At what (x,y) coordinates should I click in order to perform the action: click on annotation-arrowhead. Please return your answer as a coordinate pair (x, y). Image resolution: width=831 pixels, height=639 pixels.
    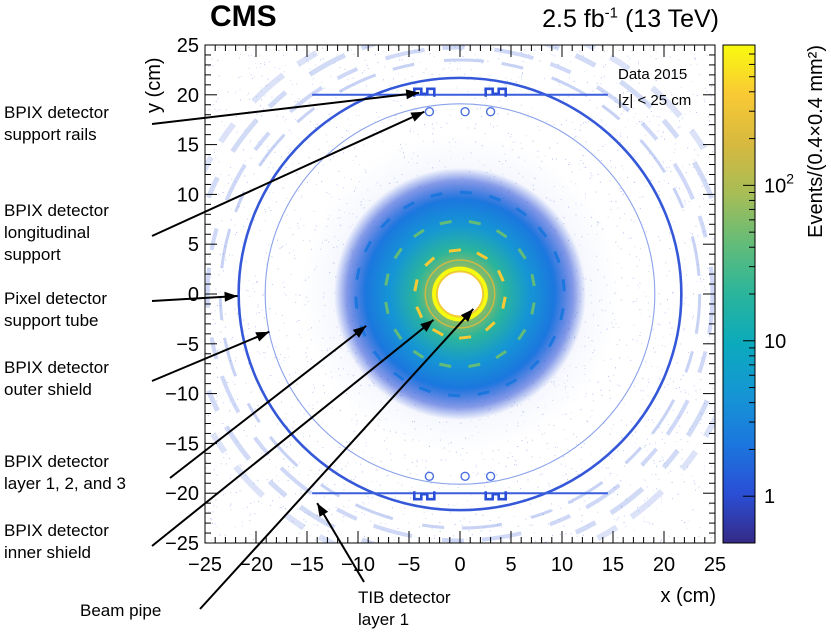
    Looking at the image, I should click on (467, 315).